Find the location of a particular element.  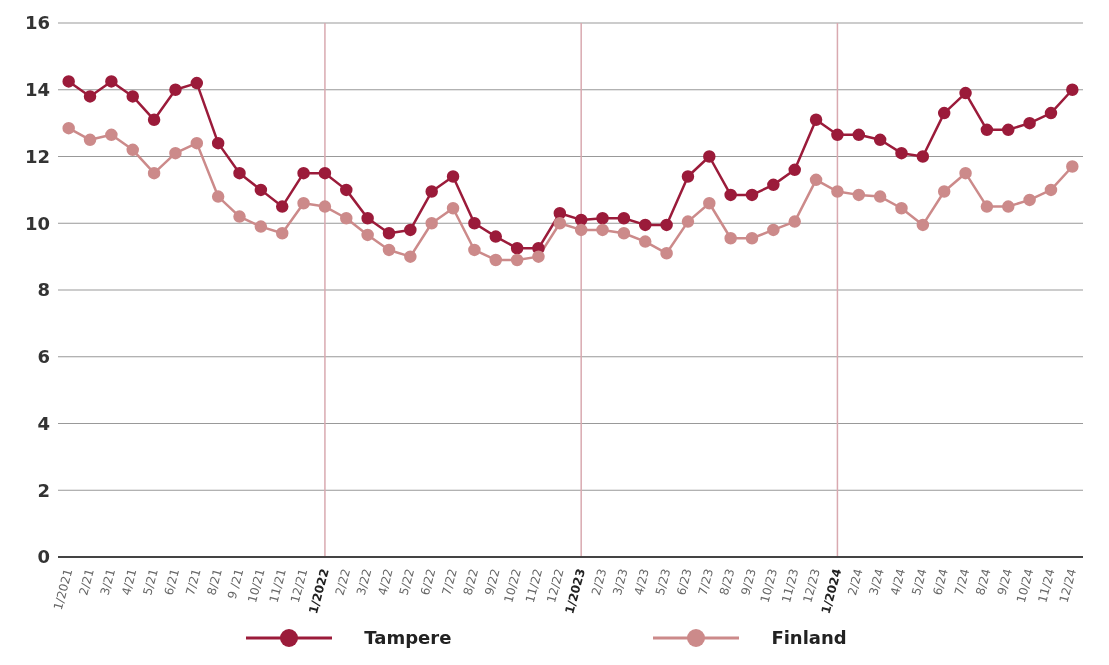

x-tick-label: 11/23 is located at coordinates (790, 586).